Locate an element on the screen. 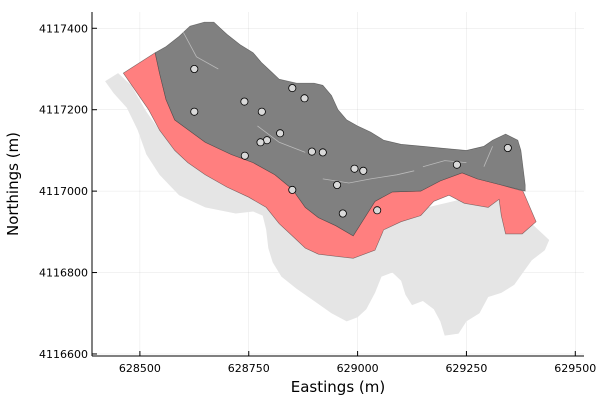 Image resolution: width=600 pixels, height=400 pixels. y-tick-label-4: 4117400 is located at coordinates (63, 28).